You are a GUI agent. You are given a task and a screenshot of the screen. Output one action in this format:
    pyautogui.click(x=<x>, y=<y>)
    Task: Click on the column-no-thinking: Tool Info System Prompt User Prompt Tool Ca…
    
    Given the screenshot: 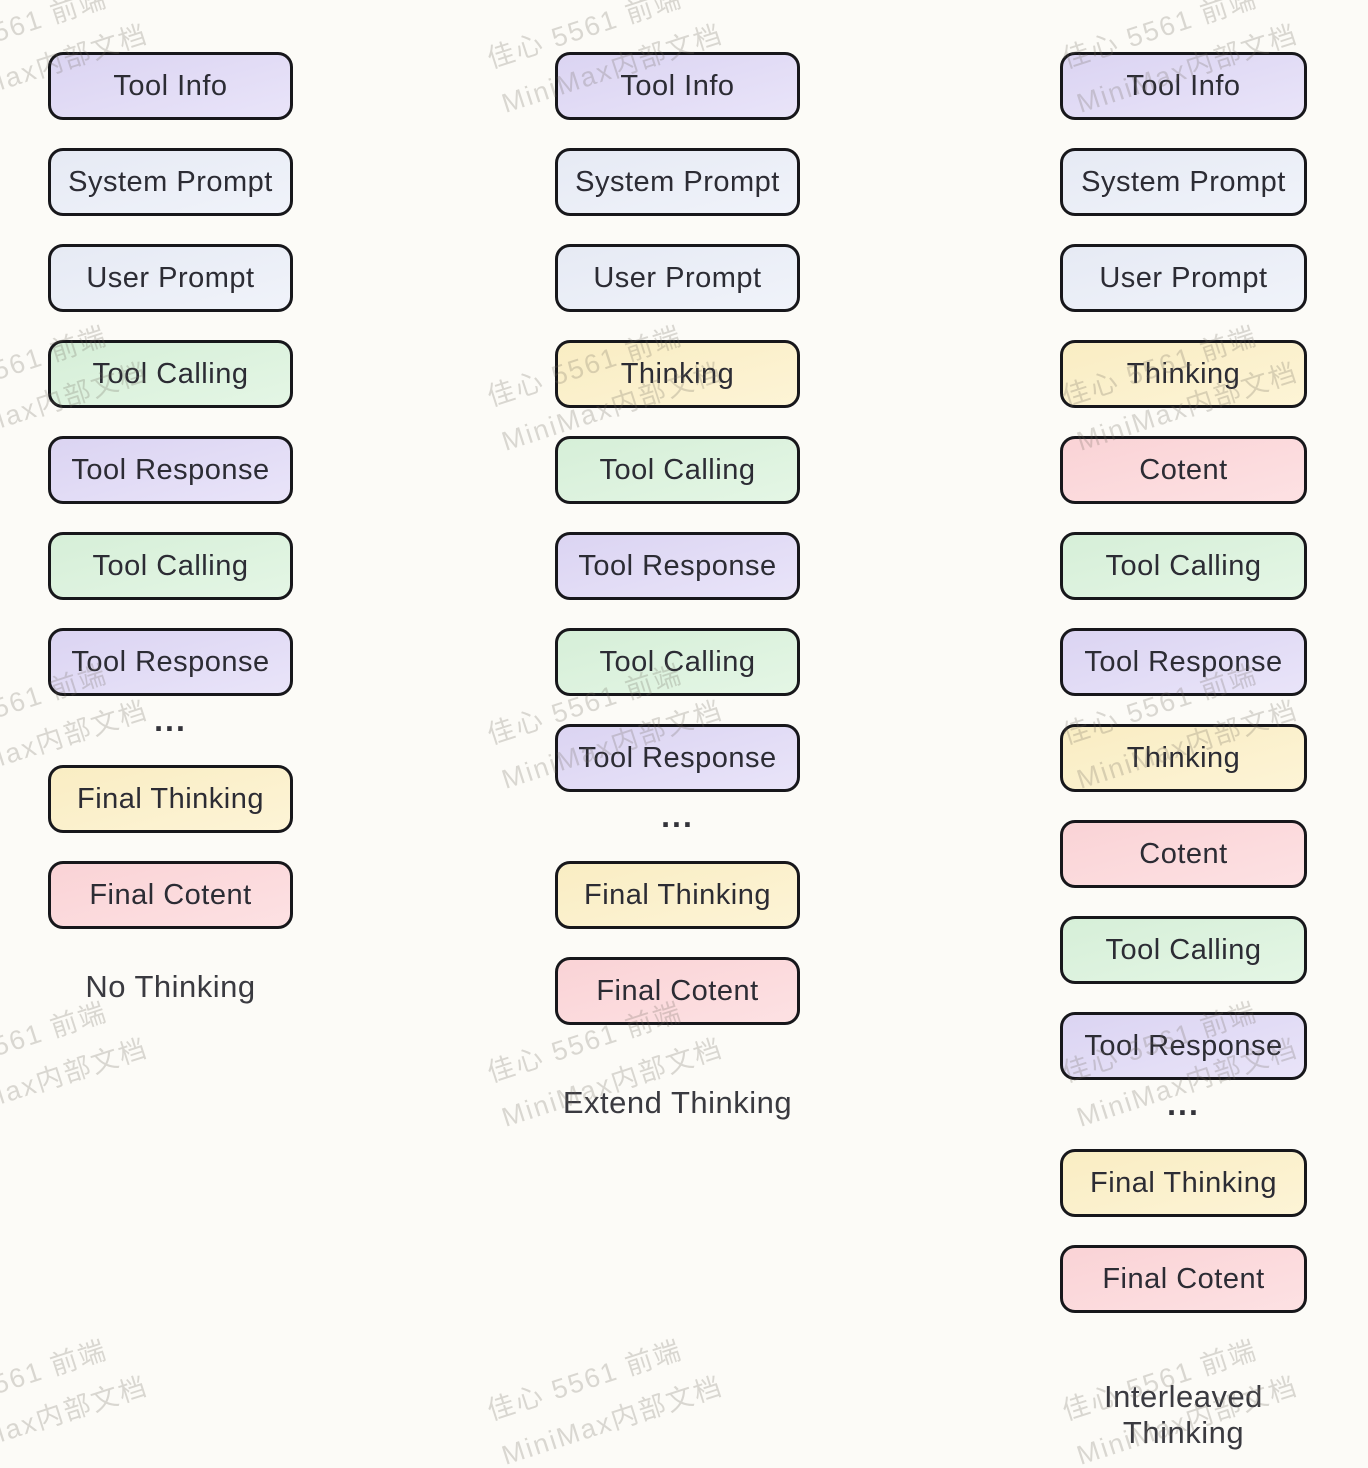 What is the action you would take?
    pyautogui.click(x=170, y=528)
    